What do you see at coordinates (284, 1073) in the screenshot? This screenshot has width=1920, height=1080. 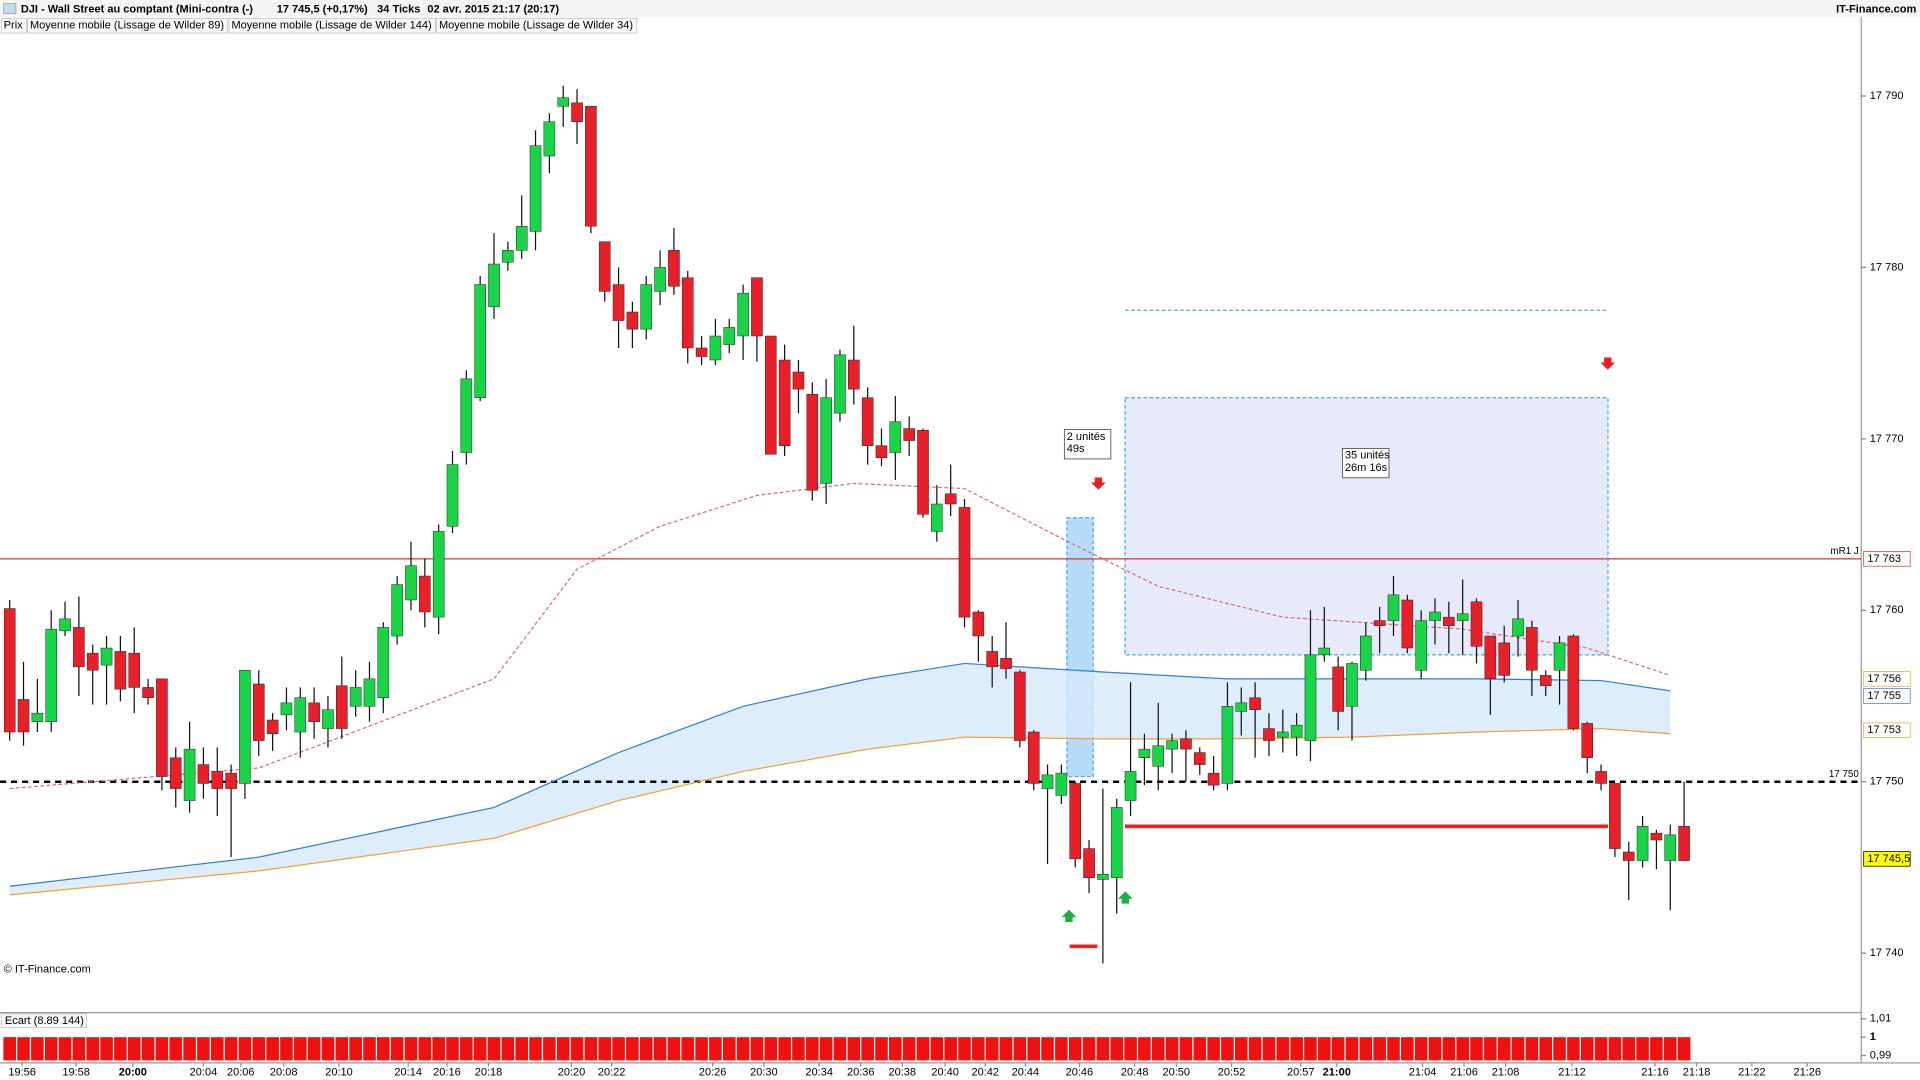 I see `x-tick-label: 20:08` at bounding box center [284, 1073].